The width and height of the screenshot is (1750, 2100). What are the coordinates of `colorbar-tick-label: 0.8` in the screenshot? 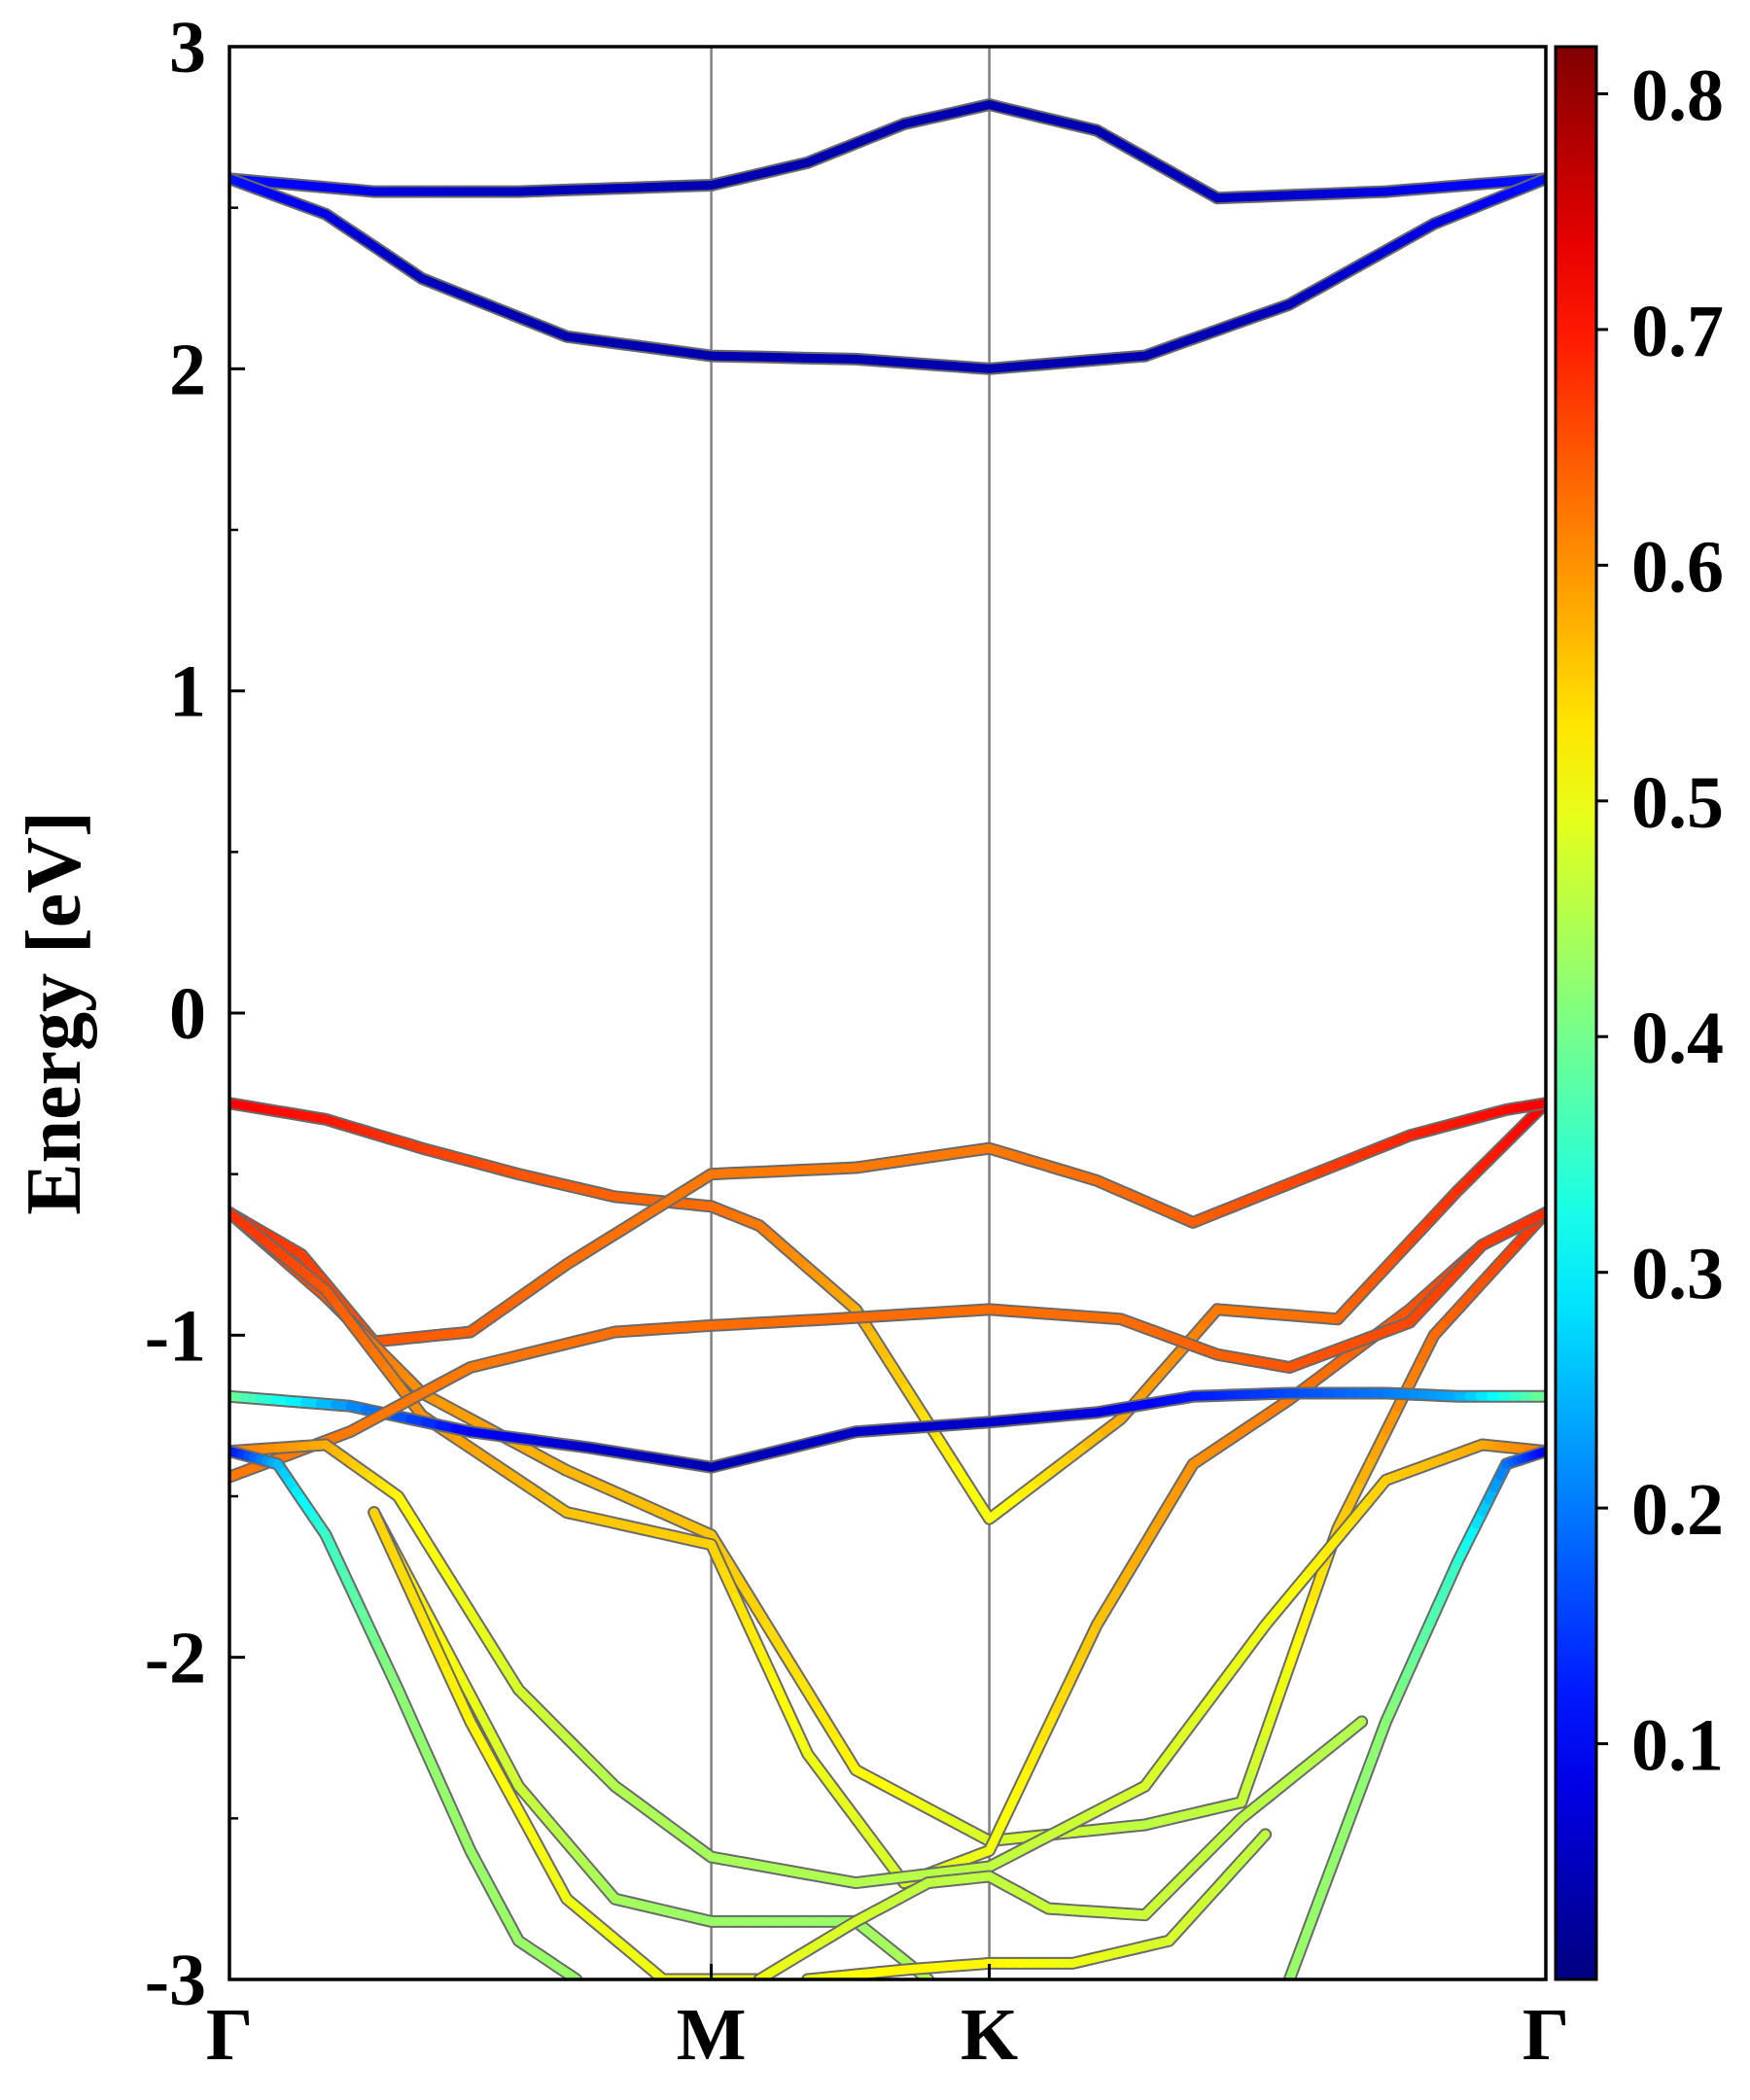 It's located at (1677, 95).